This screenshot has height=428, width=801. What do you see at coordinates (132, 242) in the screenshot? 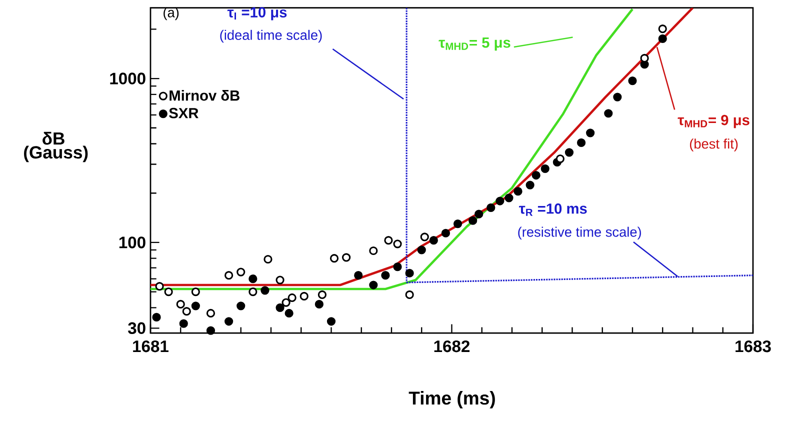
I see `y-tick-label: 100` at bounding box center [132, 242].